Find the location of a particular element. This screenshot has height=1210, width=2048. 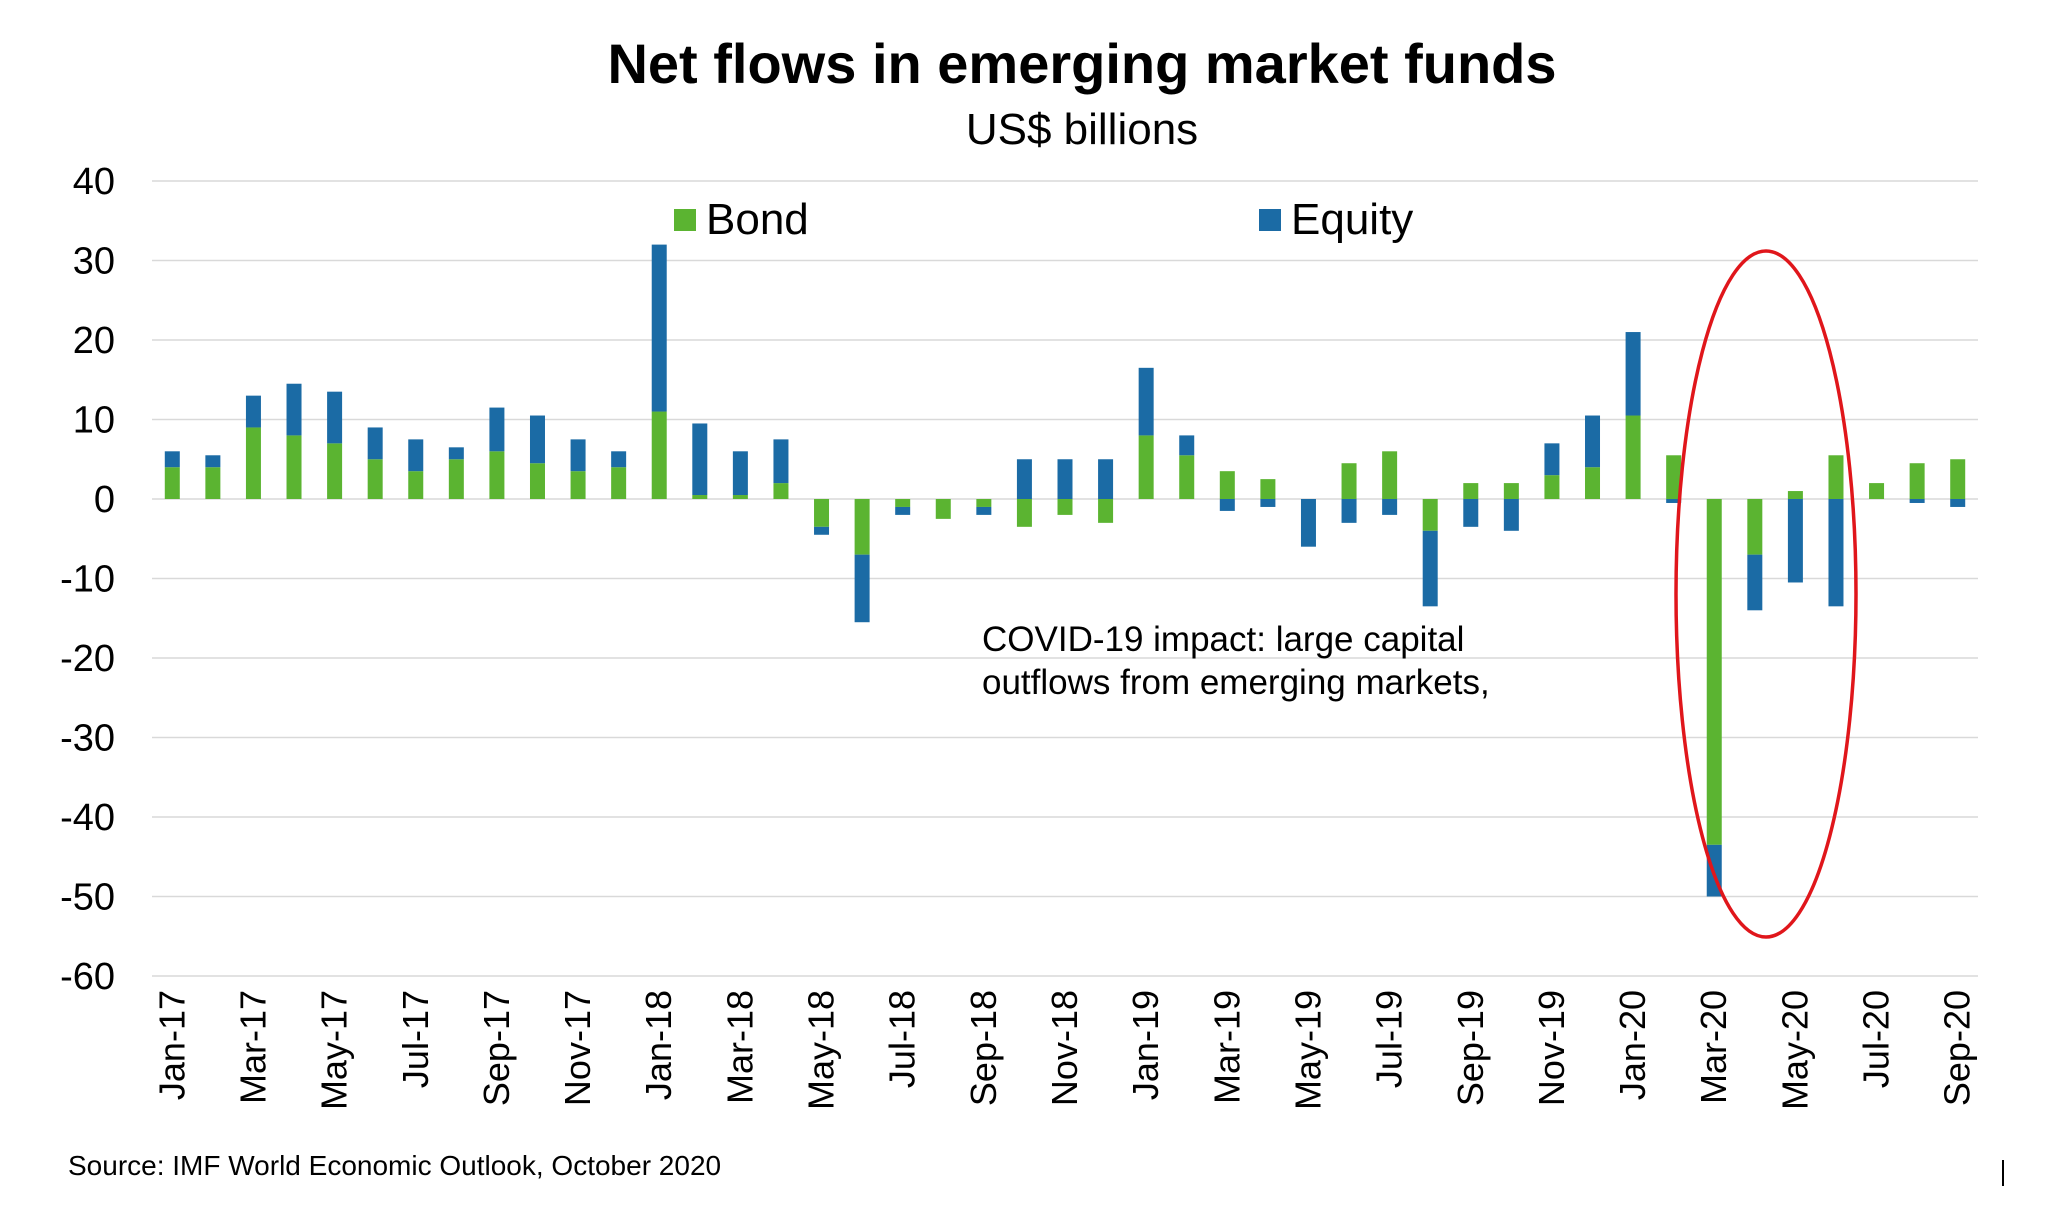

x-tick-label: Jan-19 is located at coordinates (1145, 1045).